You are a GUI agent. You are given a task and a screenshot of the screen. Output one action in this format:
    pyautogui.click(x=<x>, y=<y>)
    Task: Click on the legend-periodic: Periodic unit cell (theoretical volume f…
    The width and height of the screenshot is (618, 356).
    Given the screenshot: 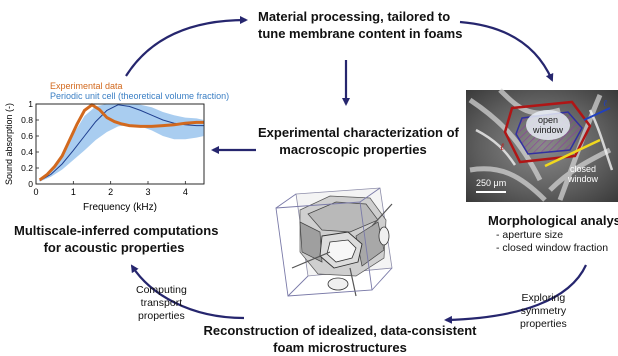 What is the action you would take?
    pyautogui.click(x=139, y=96)
    